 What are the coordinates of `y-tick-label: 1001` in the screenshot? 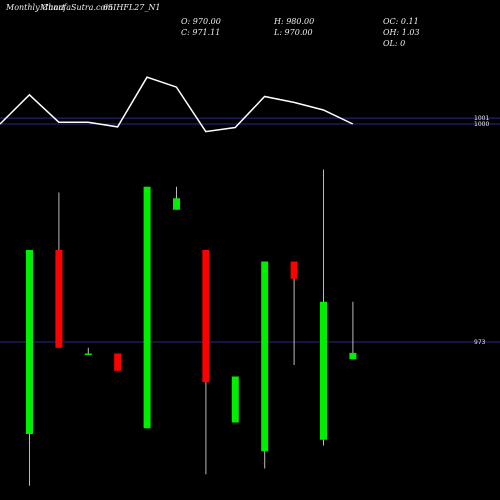 It's located at (481, 118).